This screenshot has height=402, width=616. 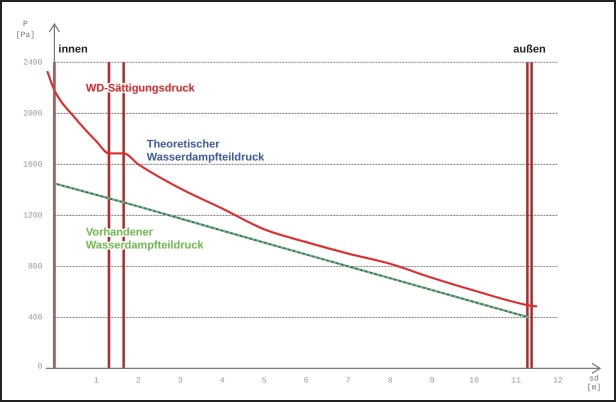 What do you see at coordinates (180, 381) in the screenshot?
I see `x-tick-label: 3` at bounding box center [180, 381].